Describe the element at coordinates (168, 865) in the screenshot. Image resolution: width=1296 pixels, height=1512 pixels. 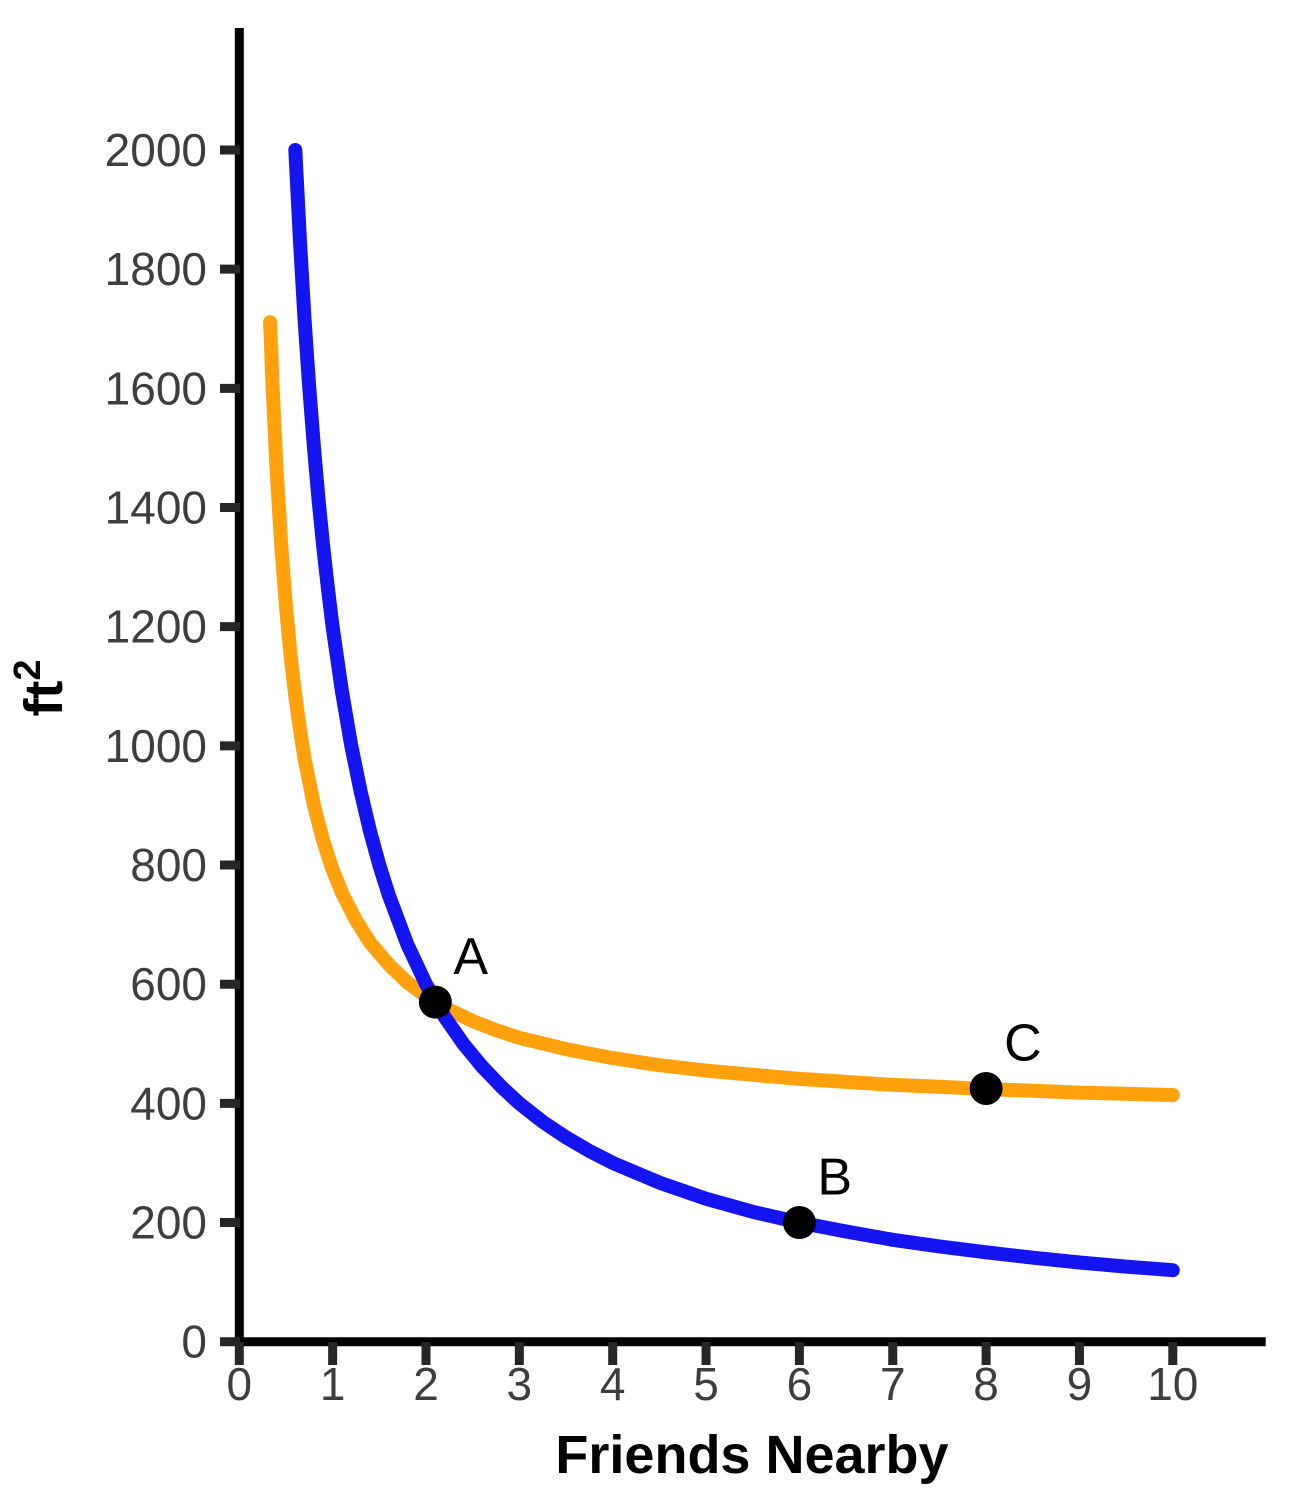
I see `y-tick-label: 800` at that location.